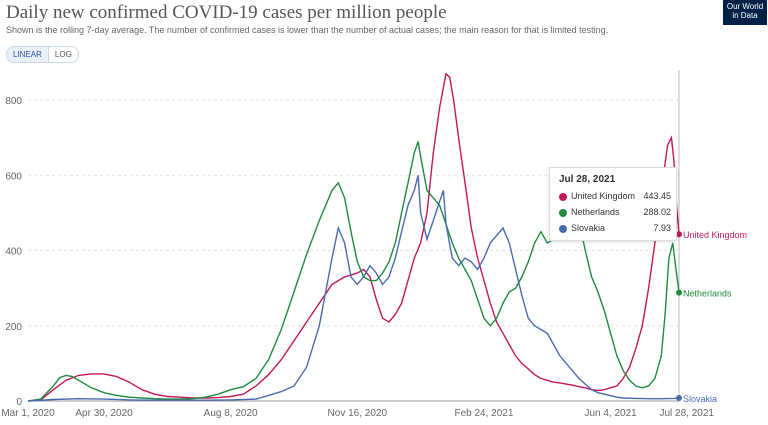 The height and width of the screenshot is (425, 768). I want to click on log-scale-button: LOG, so click(63, 54).